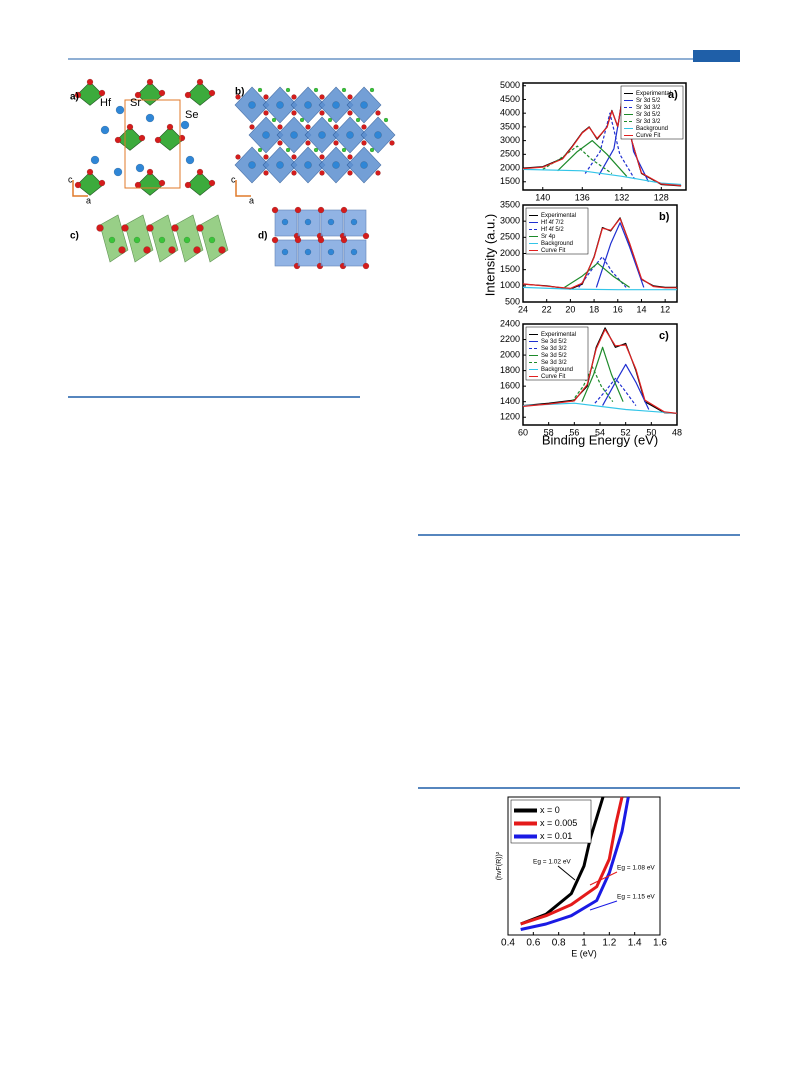 Image resolution: width=809 pixels, height=1072 pixels. What do you see at coordinates (510, 154) in the screenshot?
I see `y-tick-label: 2500` at bounding box center [510, 154].